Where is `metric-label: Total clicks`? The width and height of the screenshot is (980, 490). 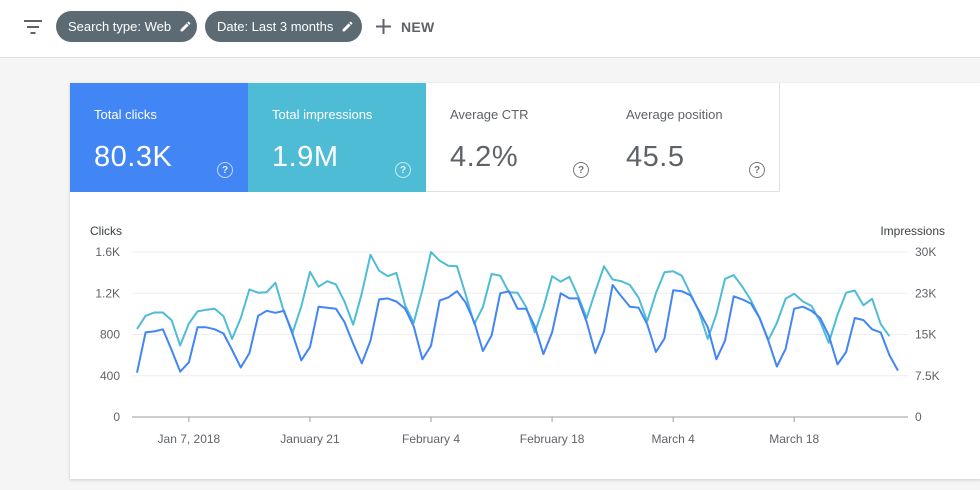 metric-label: Total clicks is located at coordinates (125, 114).